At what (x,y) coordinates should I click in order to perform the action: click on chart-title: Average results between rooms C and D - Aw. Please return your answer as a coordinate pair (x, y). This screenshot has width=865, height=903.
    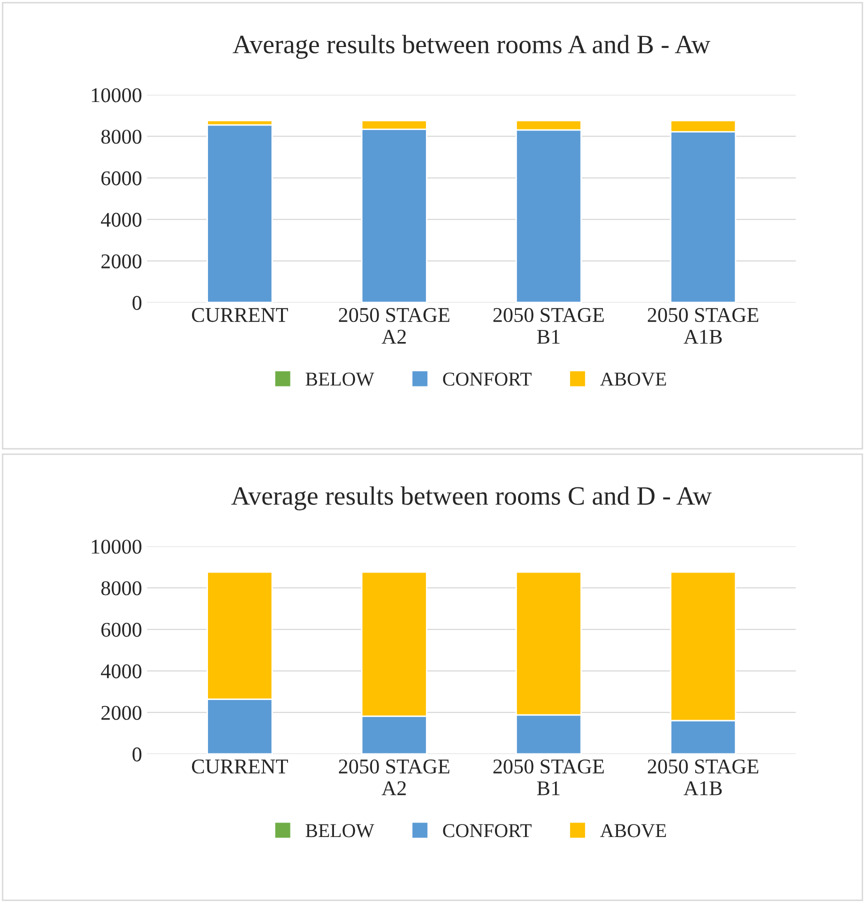
    Looking at the image, I should click on (471, 498).